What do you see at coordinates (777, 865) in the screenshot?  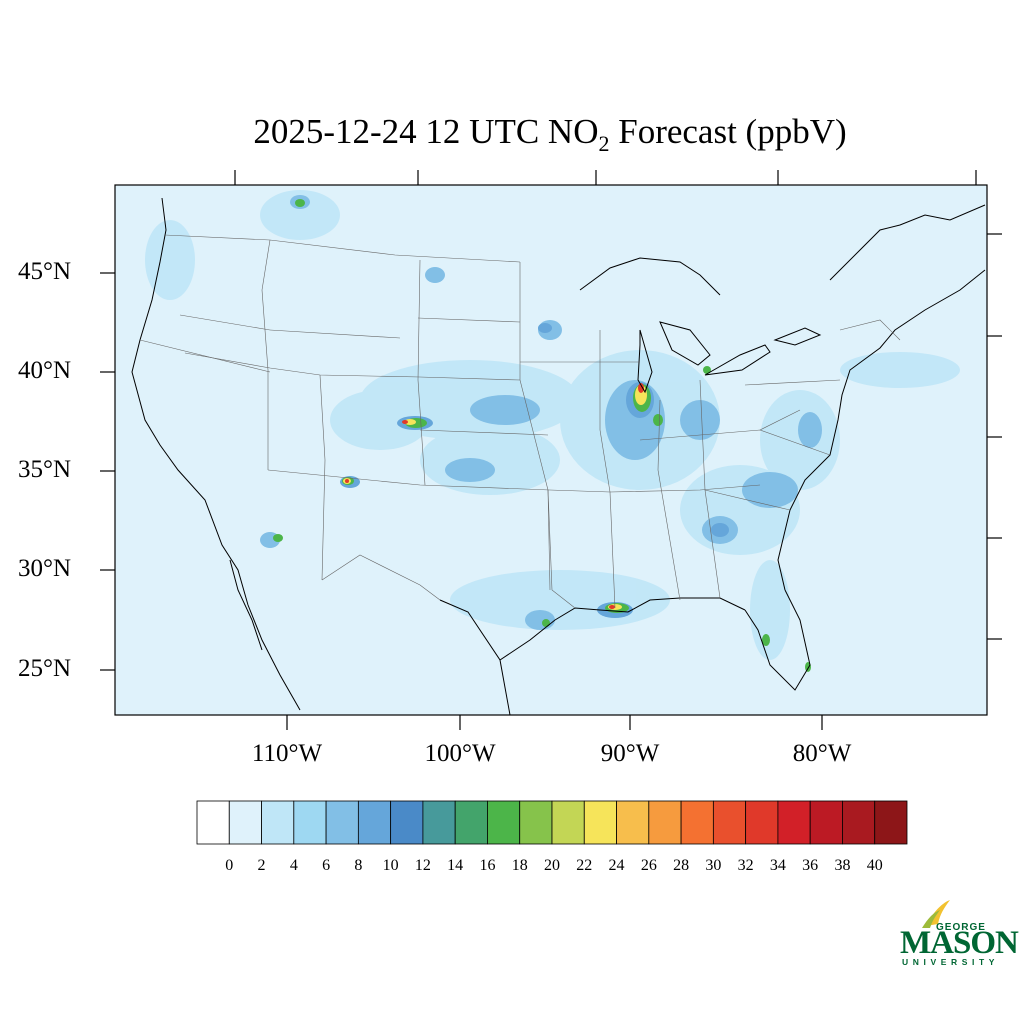 I see `colorbar-tick-label: 34` at bounding box center [777, 865].